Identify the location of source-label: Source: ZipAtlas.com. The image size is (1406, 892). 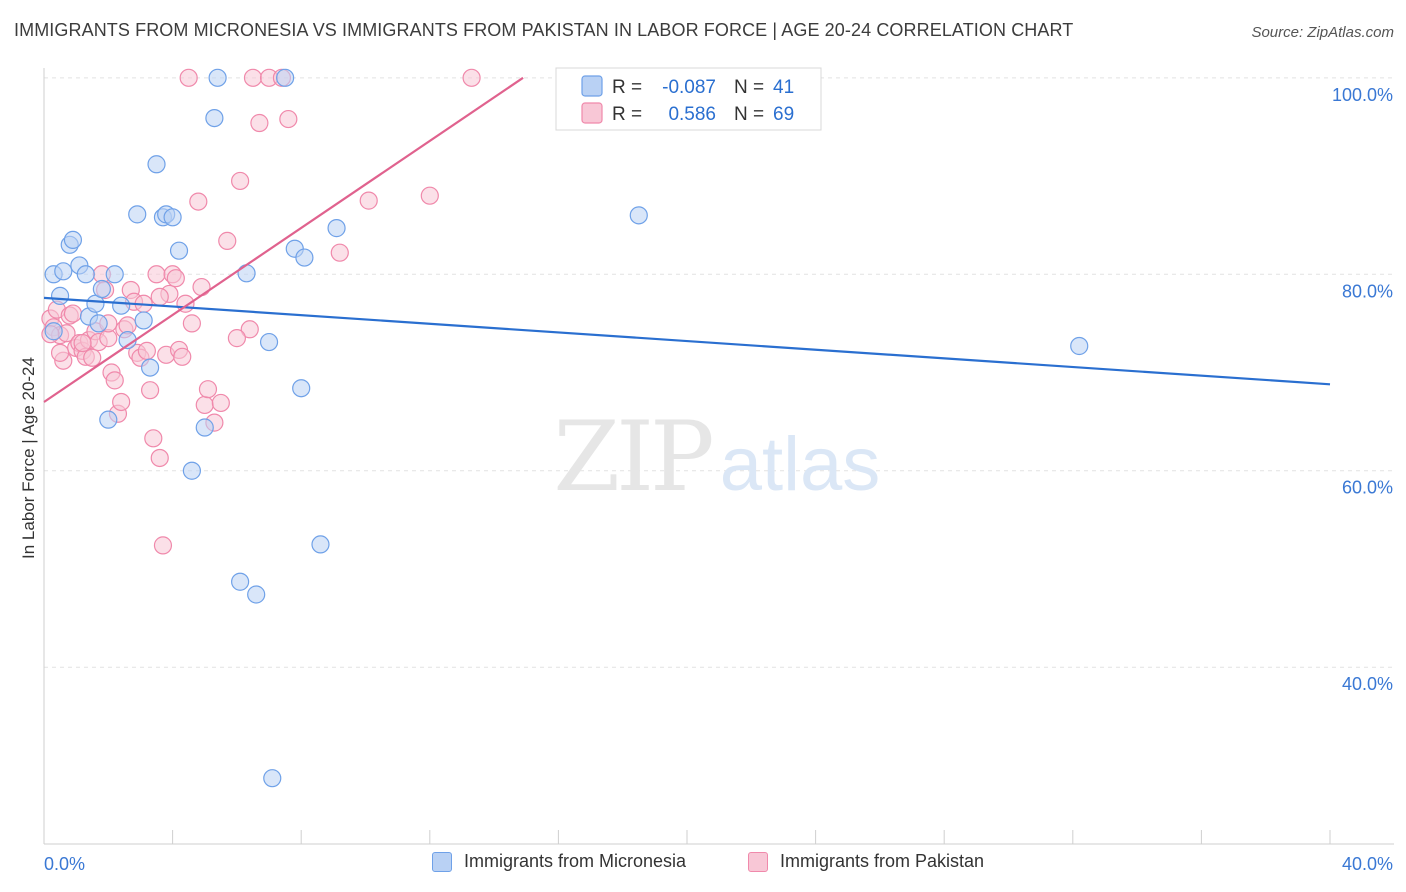
(1322, 32).